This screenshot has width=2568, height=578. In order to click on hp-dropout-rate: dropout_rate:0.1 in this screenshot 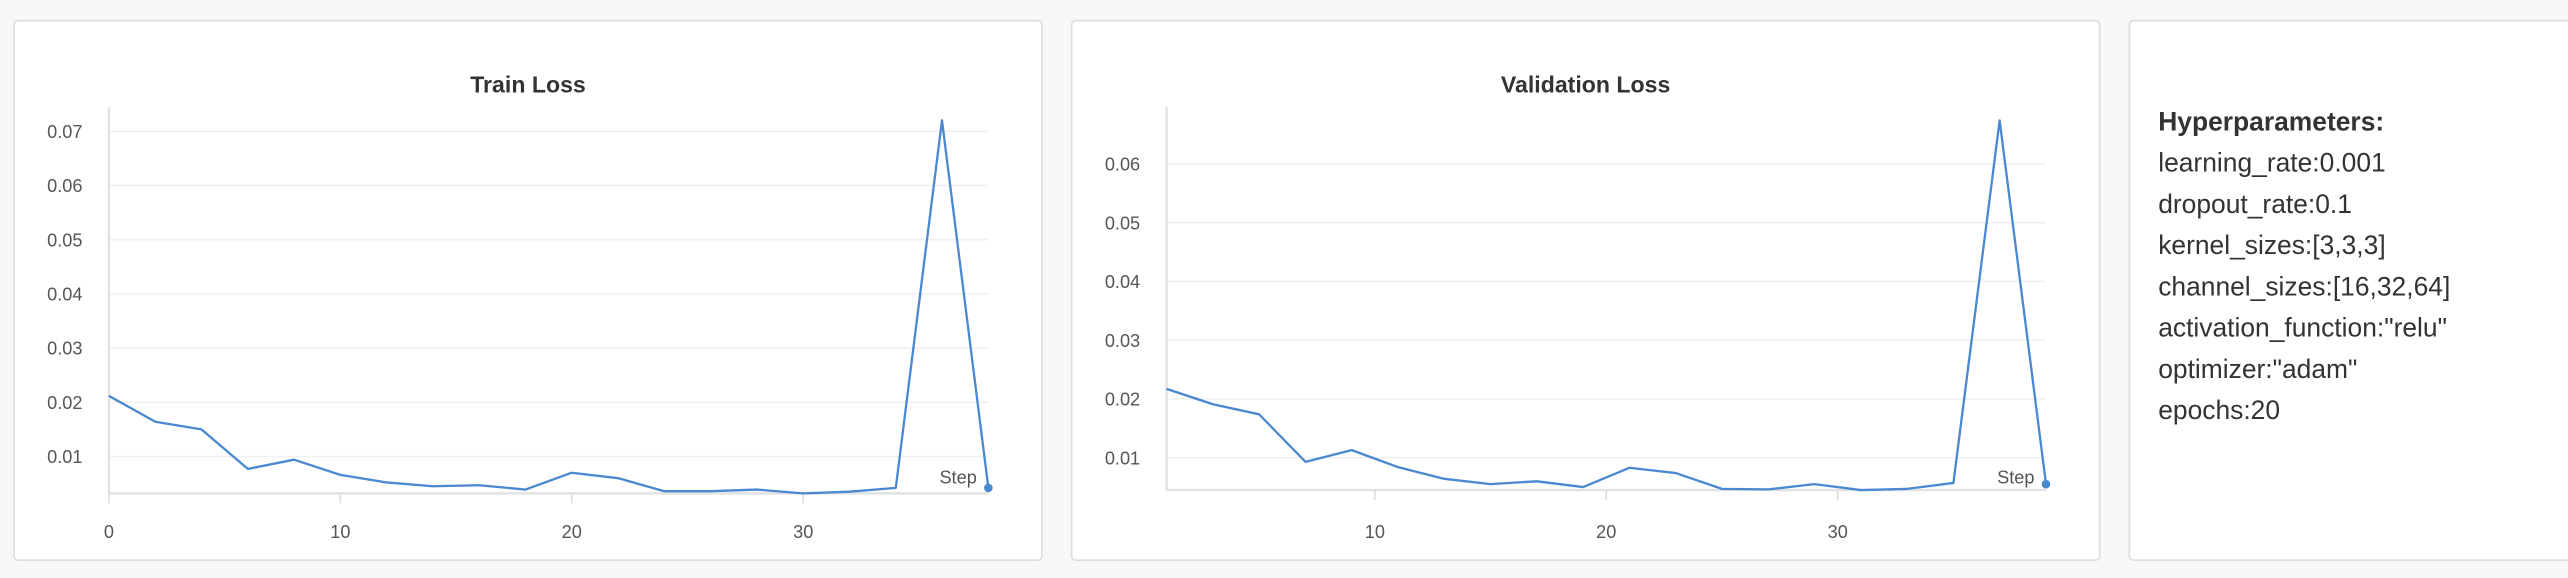, I will do `click(2255, 205)`.